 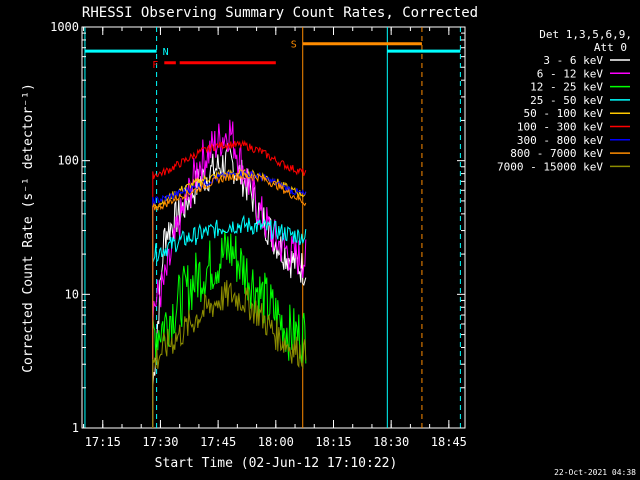 What do you see at coordinates (566, 87) in the screenshot?
I see `legend-label: 12 - 25 keV` at bounding box center [566, 87].